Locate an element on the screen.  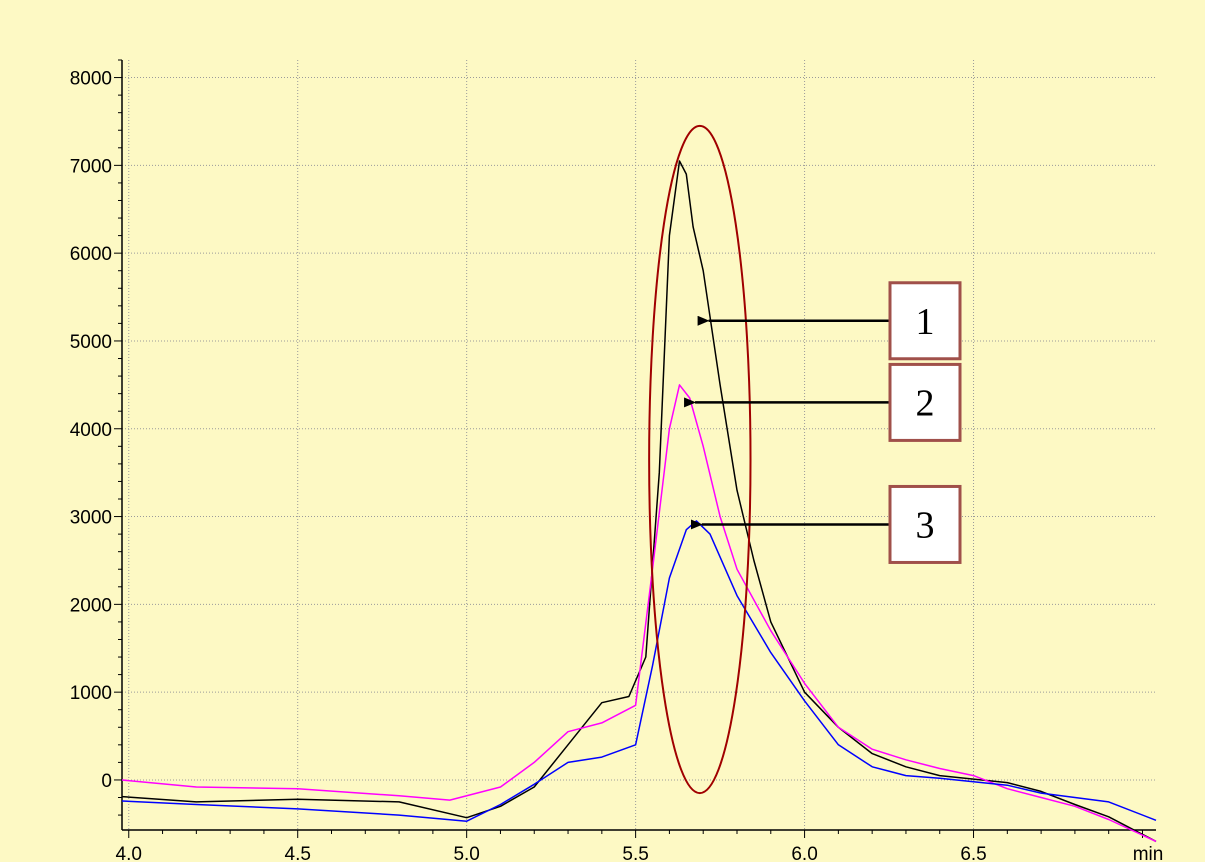
y-tick-label: 4000 is located at coordinates (91, 430).